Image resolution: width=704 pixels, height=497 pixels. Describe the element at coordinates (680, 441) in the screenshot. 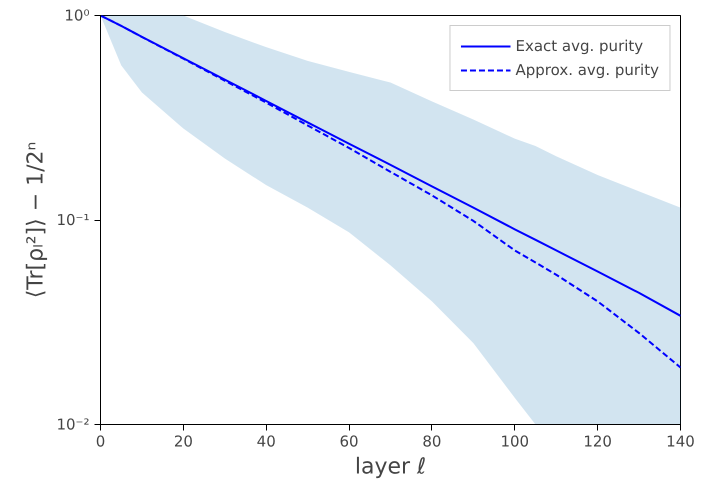

I see `x-tick-label: 140` at that location.